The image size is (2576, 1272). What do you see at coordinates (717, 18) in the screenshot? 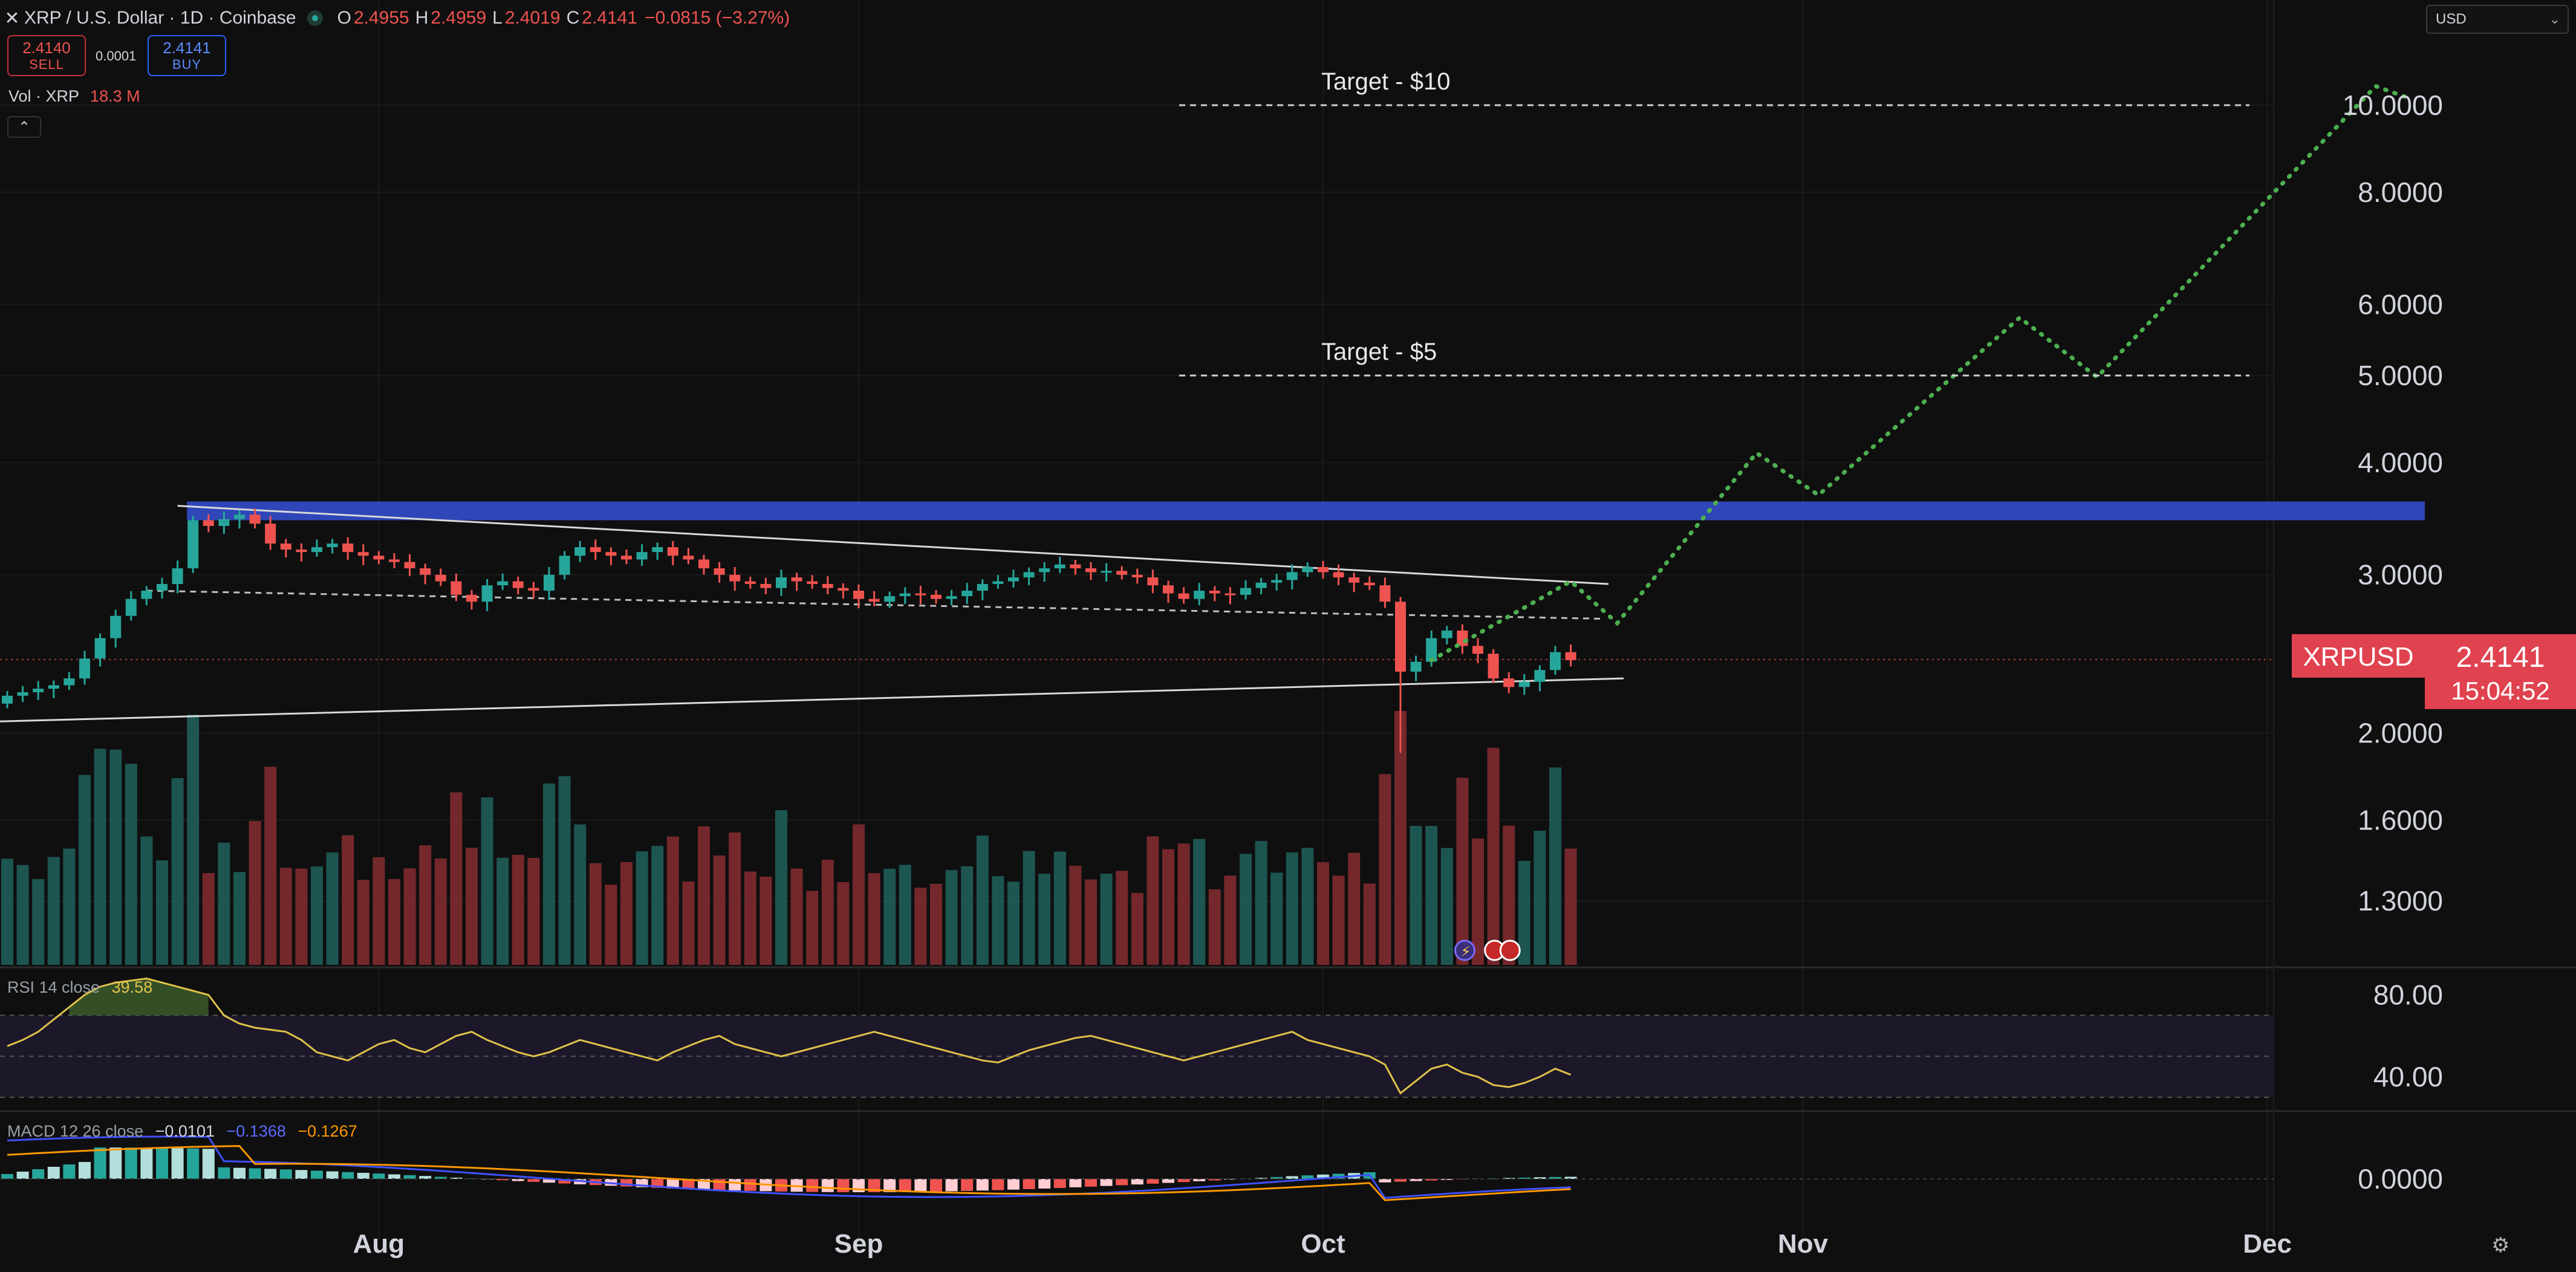
I see `price-change: −0.0815 (−3.27%)` at bounding box center [717, 18].